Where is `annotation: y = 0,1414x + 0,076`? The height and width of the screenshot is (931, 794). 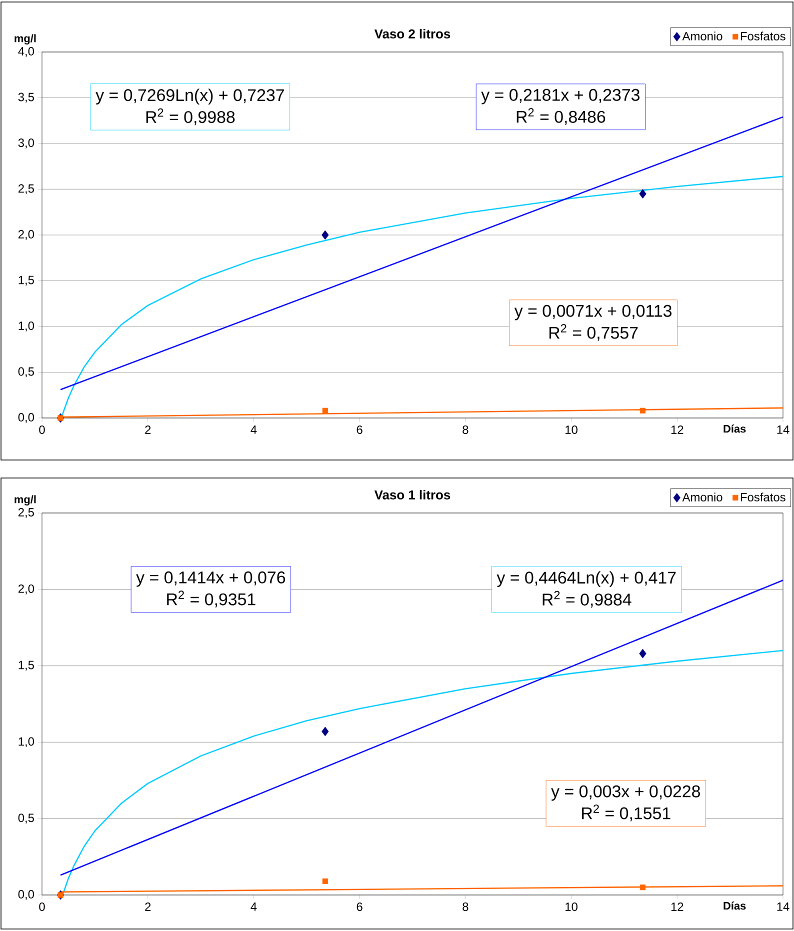
annotation: y = 0,1414x + 0,076 is located at coordinates (211, 579).